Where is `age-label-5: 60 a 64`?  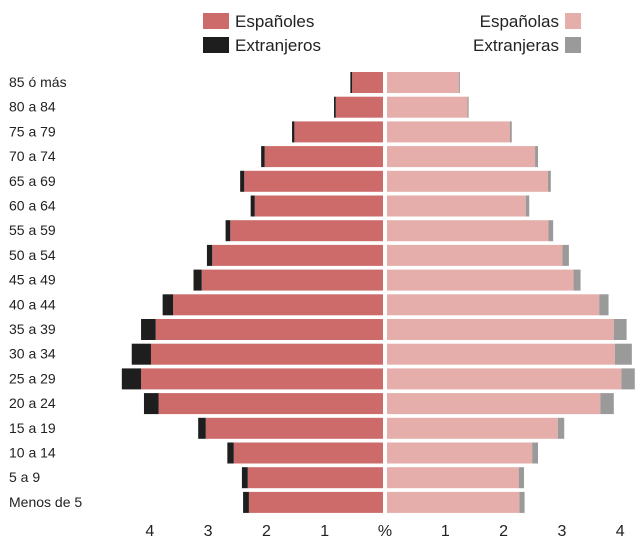 age-label-5: 60 a 64 is located at coordinates (32, 206).